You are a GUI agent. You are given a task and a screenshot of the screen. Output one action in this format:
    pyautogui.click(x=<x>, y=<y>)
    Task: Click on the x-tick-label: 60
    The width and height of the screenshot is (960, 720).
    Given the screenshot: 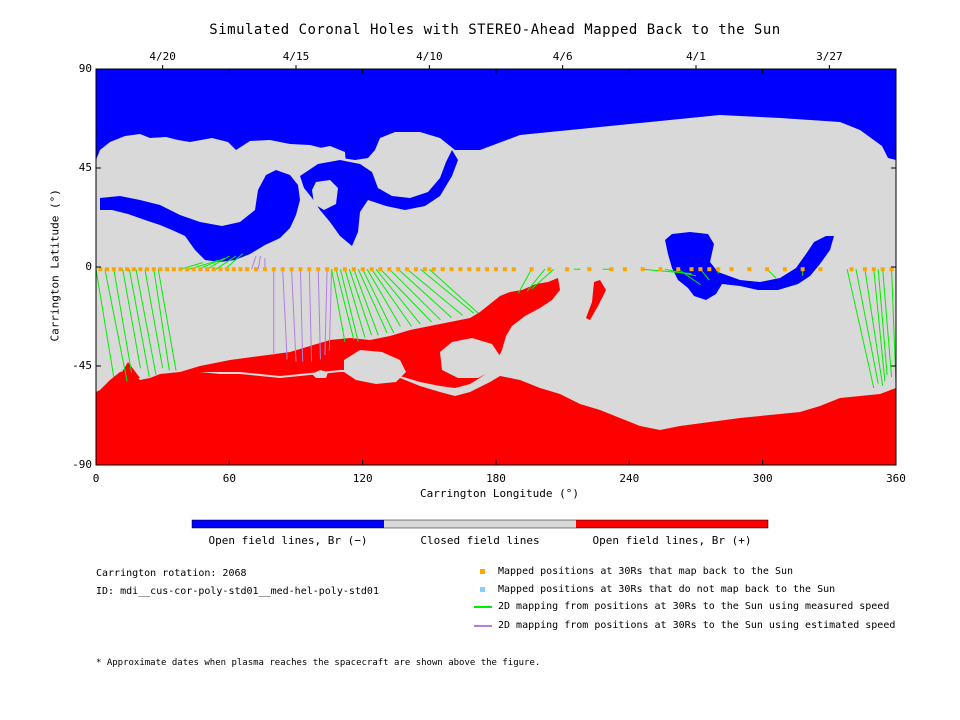 What is the action you would take?
    pyautogui.click(x=229, y=478)
    